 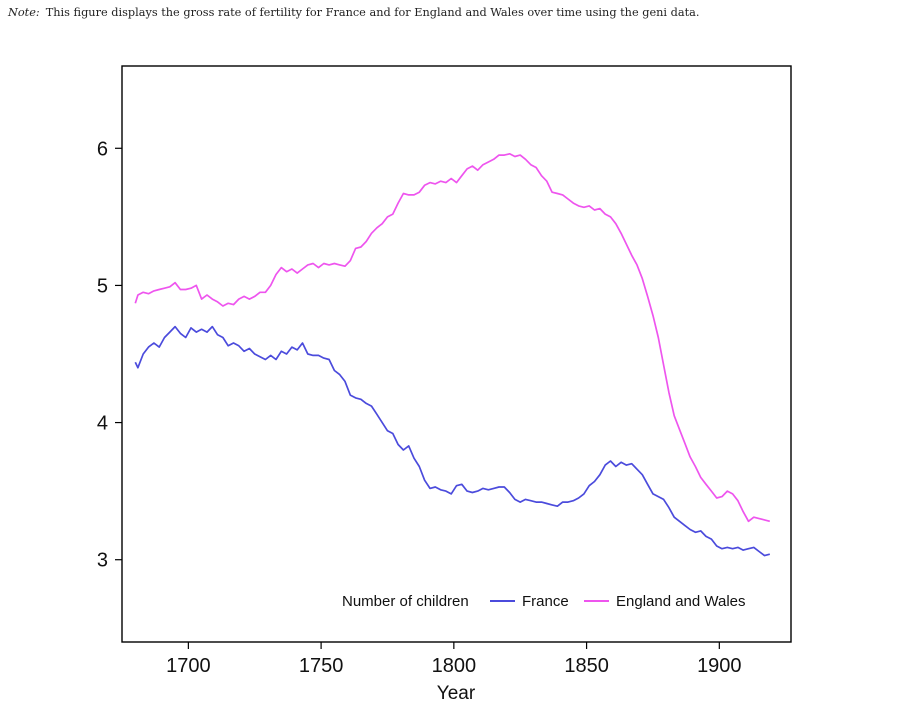 What do you see at coordinates (719, 666) in the screenshot?
I see `x-tick-label: 1900` at bounding box center [719, 666].